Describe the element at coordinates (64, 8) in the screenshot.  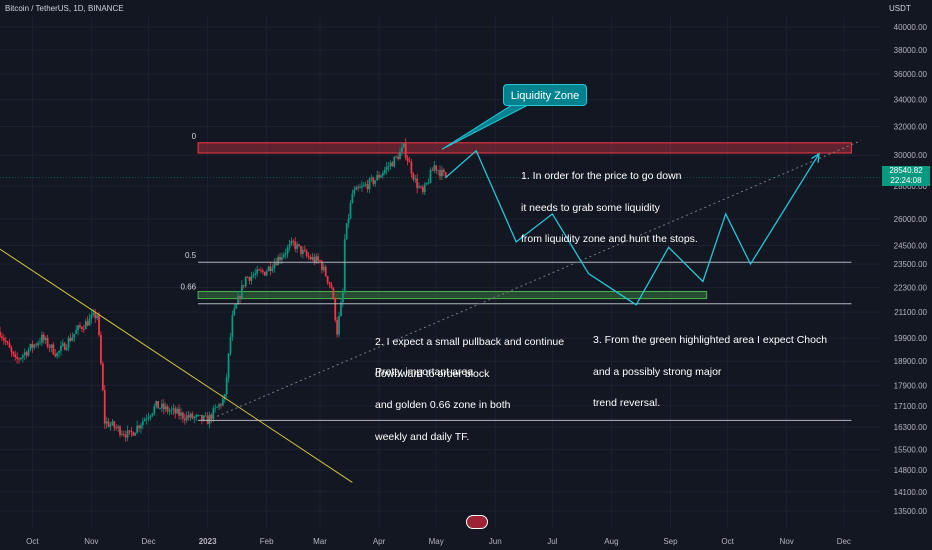
I see `symbol-title: Bitcoin / TetherUS, 1D, BINANCE` at that location.